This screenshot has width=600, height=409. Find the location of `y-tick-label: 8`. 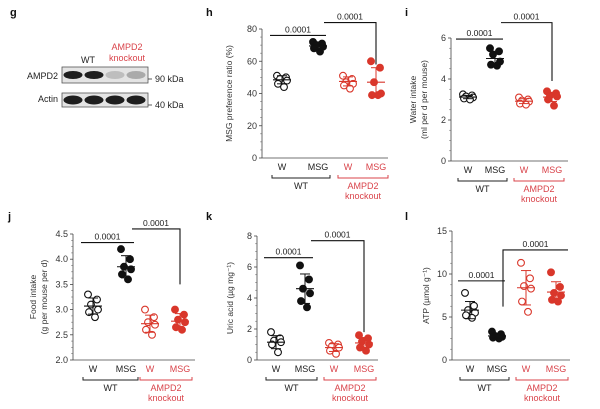

y-tick-label: 8 is located at coordinates (249, 236).